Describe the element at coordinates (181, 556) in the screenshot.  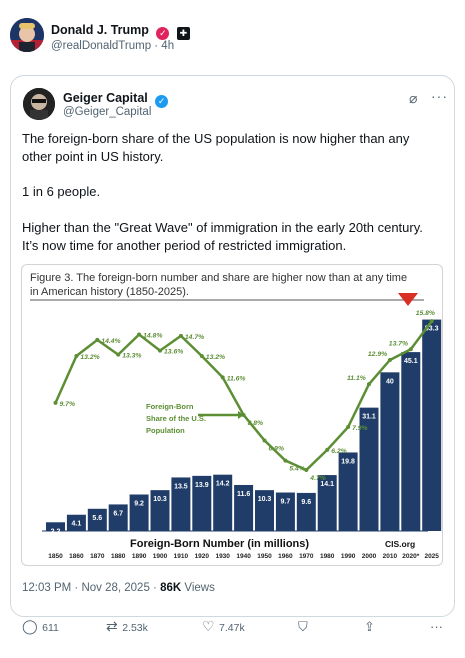
I see `x-tick-label: 1910` at that location.